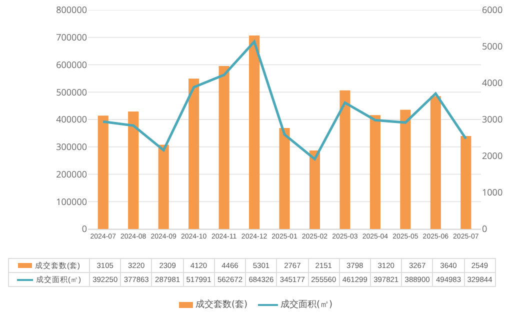  What do you see at coordinates (492, 155) in the screenshot?
I see `y2-tick-label: 2000` at bounding box center [492, 155].